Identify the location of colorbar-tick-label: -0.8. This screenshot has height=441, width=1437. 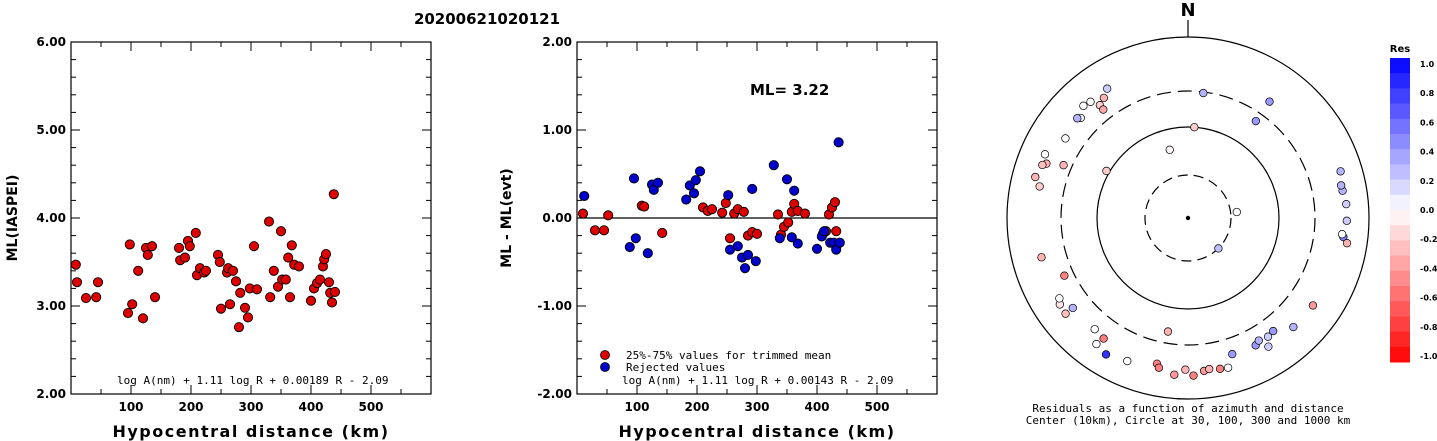
(1428, 327).